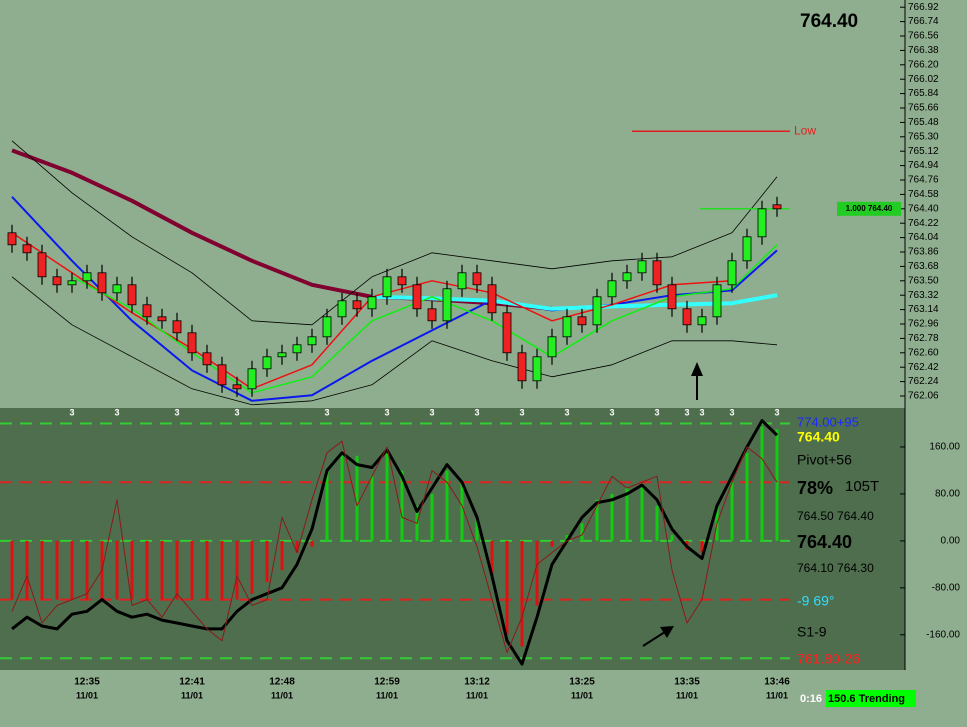 The height and width of the screenshot is (727, 967). Describe the element at coordinates (944, 447) in the screenshot. I see `y-tick-label: 160.00` at that location.